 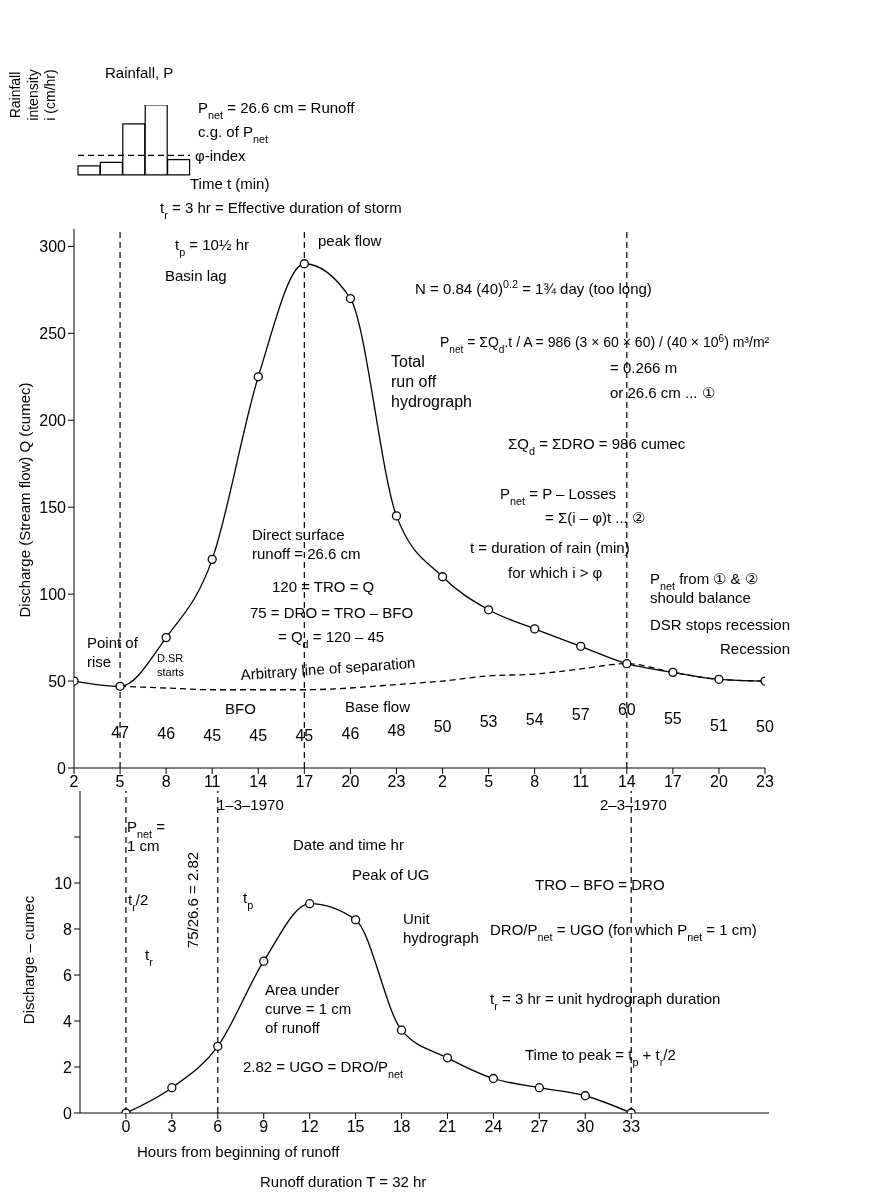 I want to click on annotation: t$_{p}$ = 10½ hr, so click(x=212, y=247).